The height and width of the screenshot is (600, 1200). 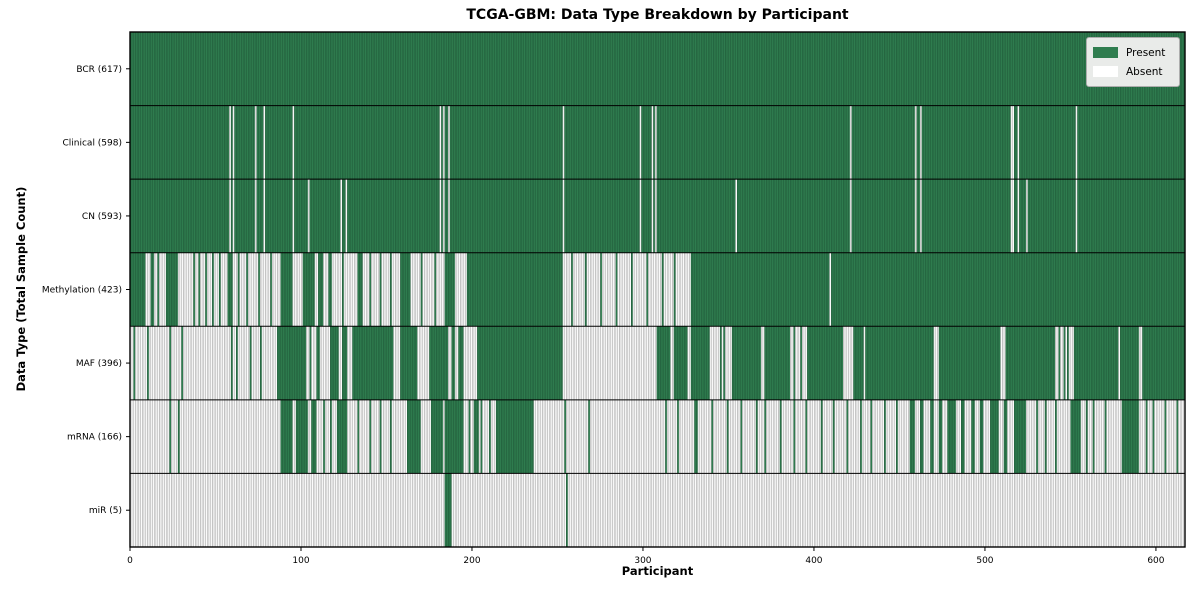 What do you see at coordinates (657, 571) in the screenshot?
I see `x-axis-title: Participant` at bounding box center [657, 571].